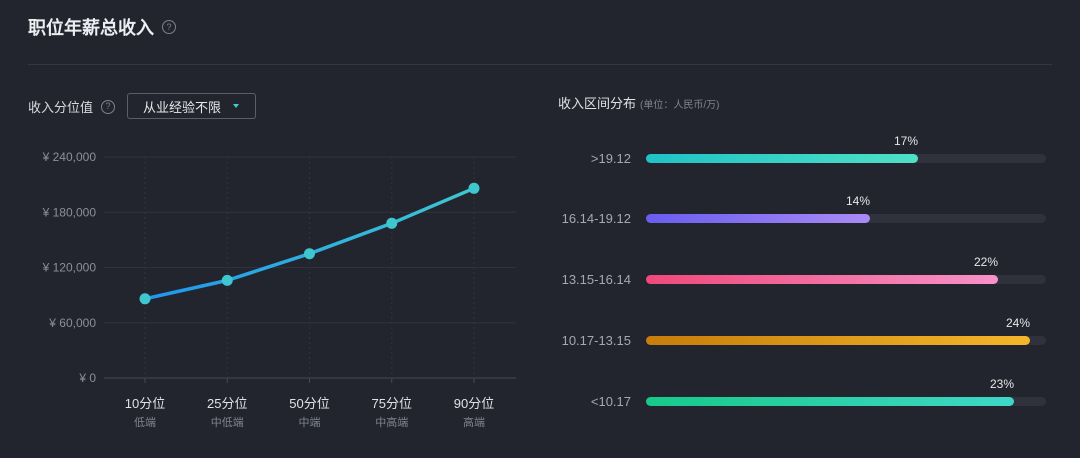  I want to click on distribution-row: 10.17-13.15 24%, so click(795, 333).